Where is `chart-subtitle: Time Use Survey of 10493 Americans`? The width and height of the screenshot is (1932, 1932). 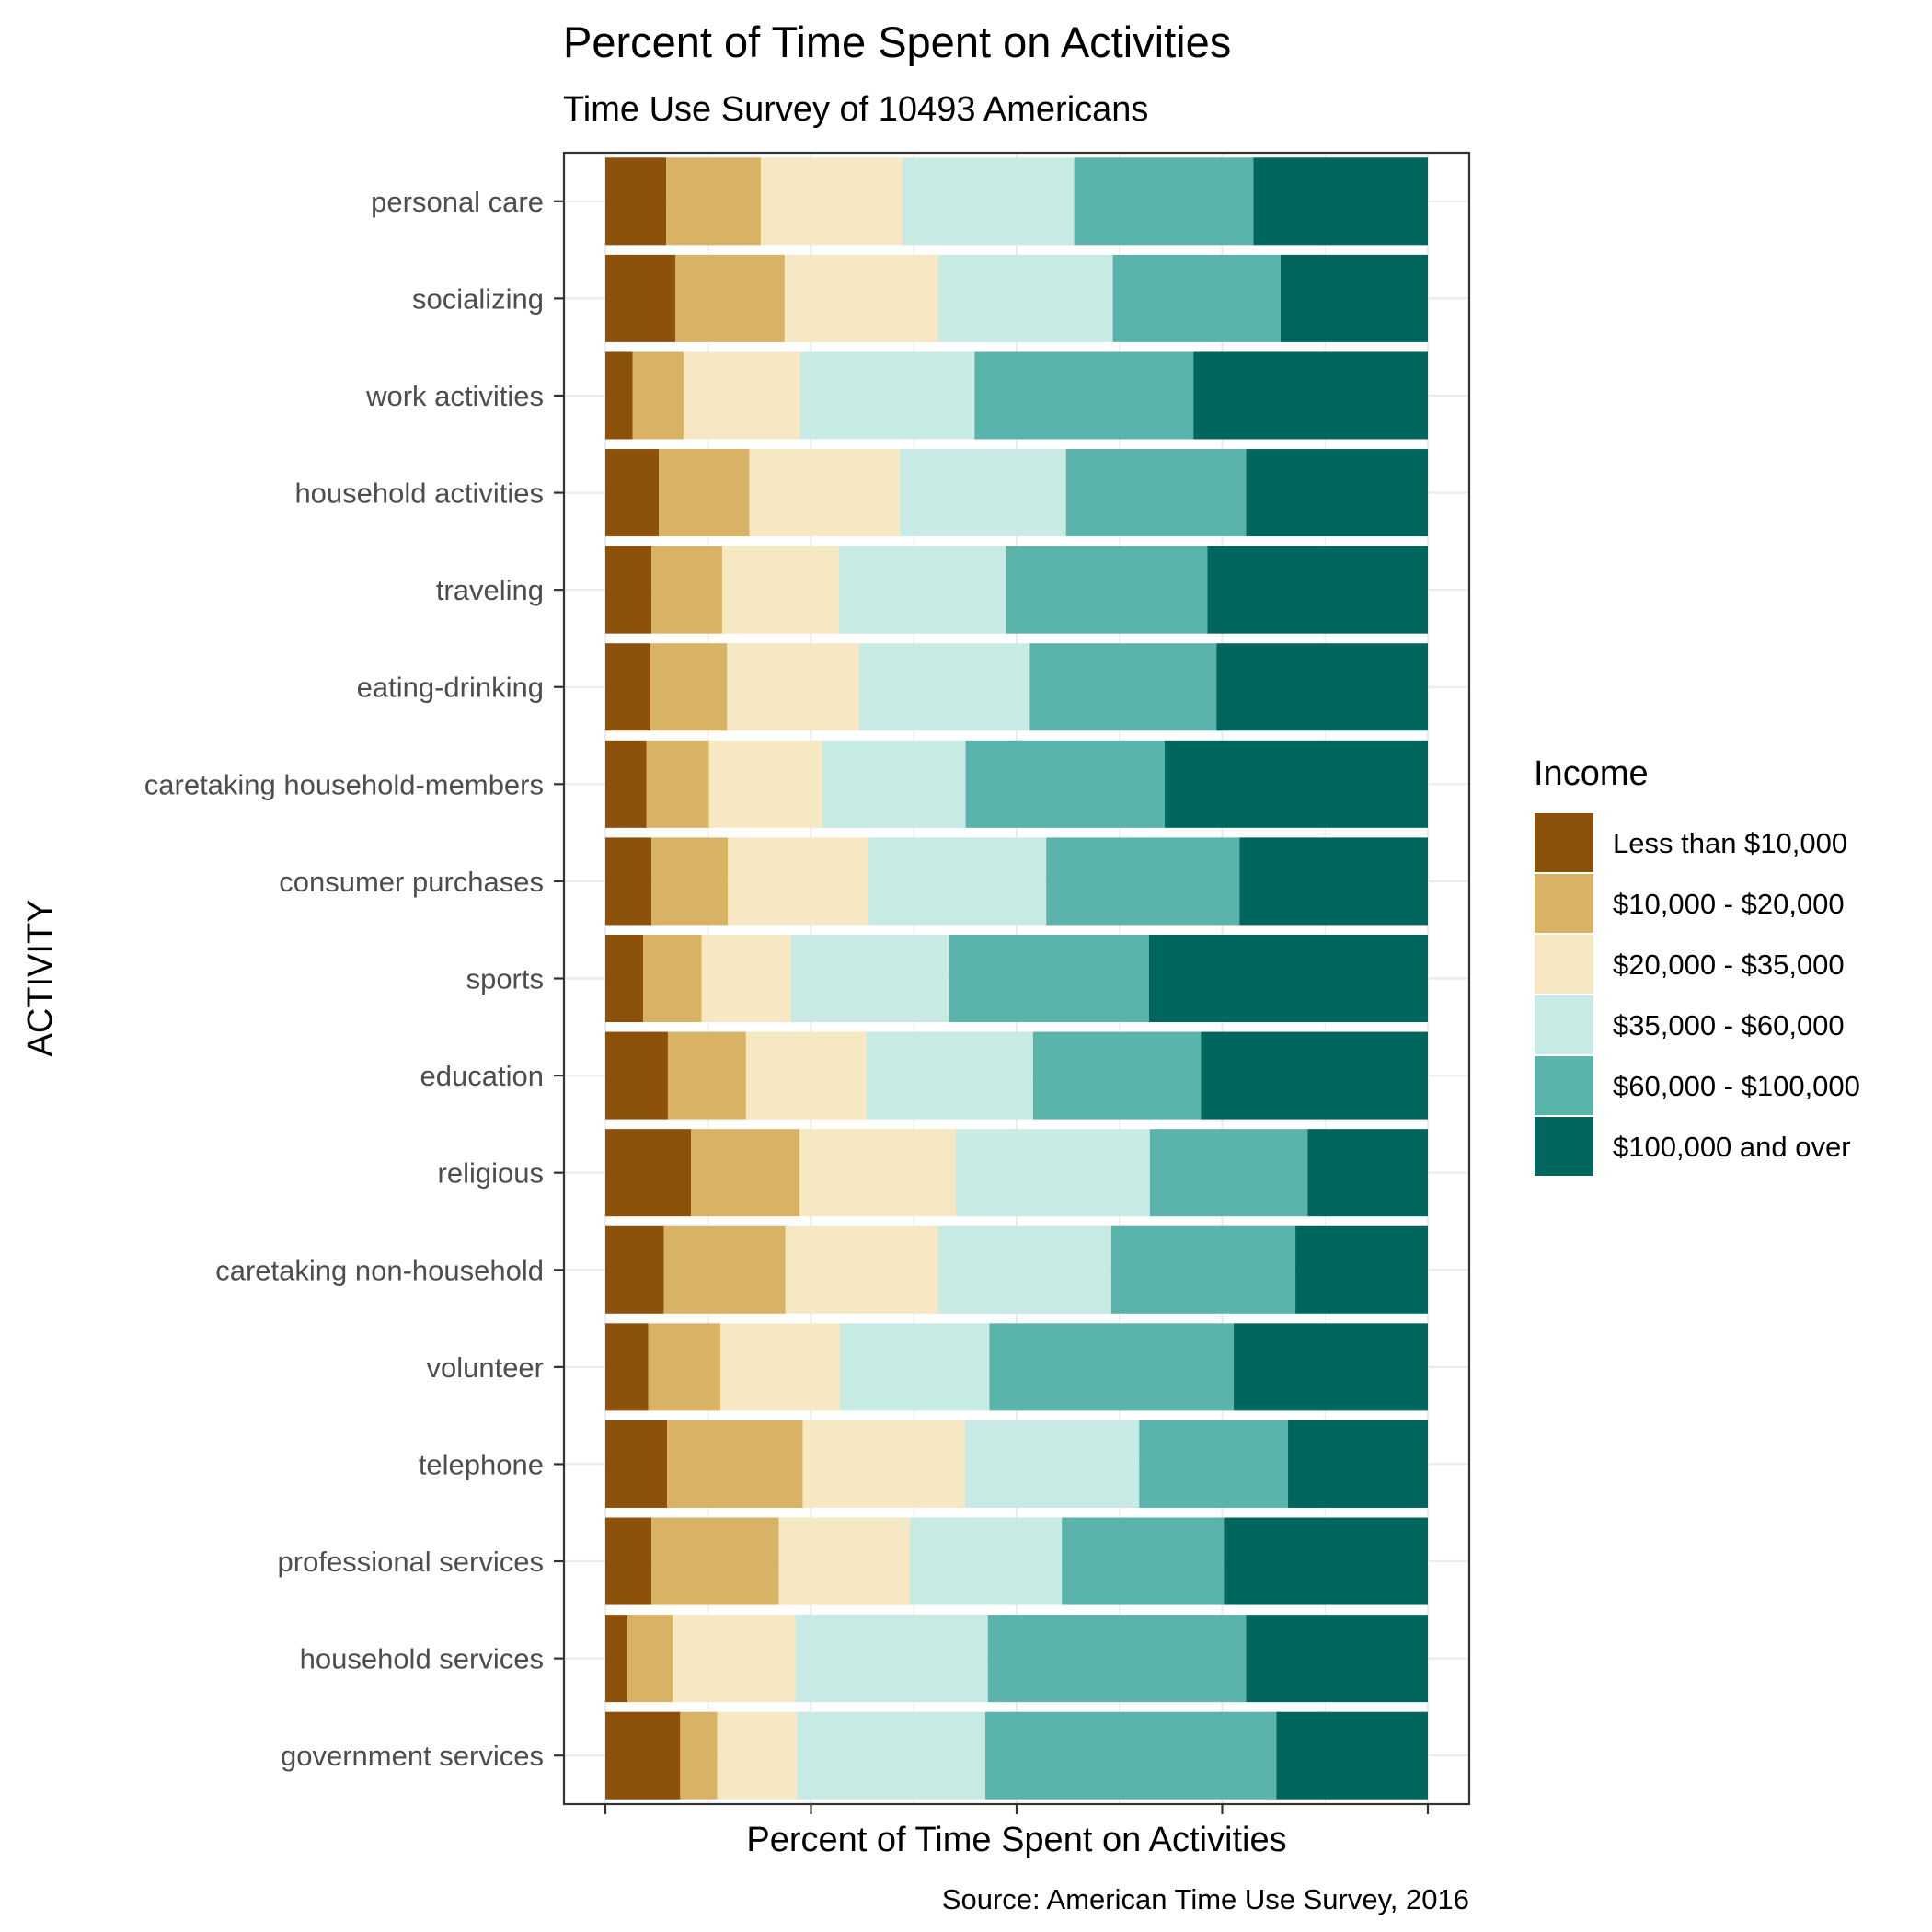 chart-subtitle: Time Use Survey of 10493 Americans is located at coordinates (855, 109).